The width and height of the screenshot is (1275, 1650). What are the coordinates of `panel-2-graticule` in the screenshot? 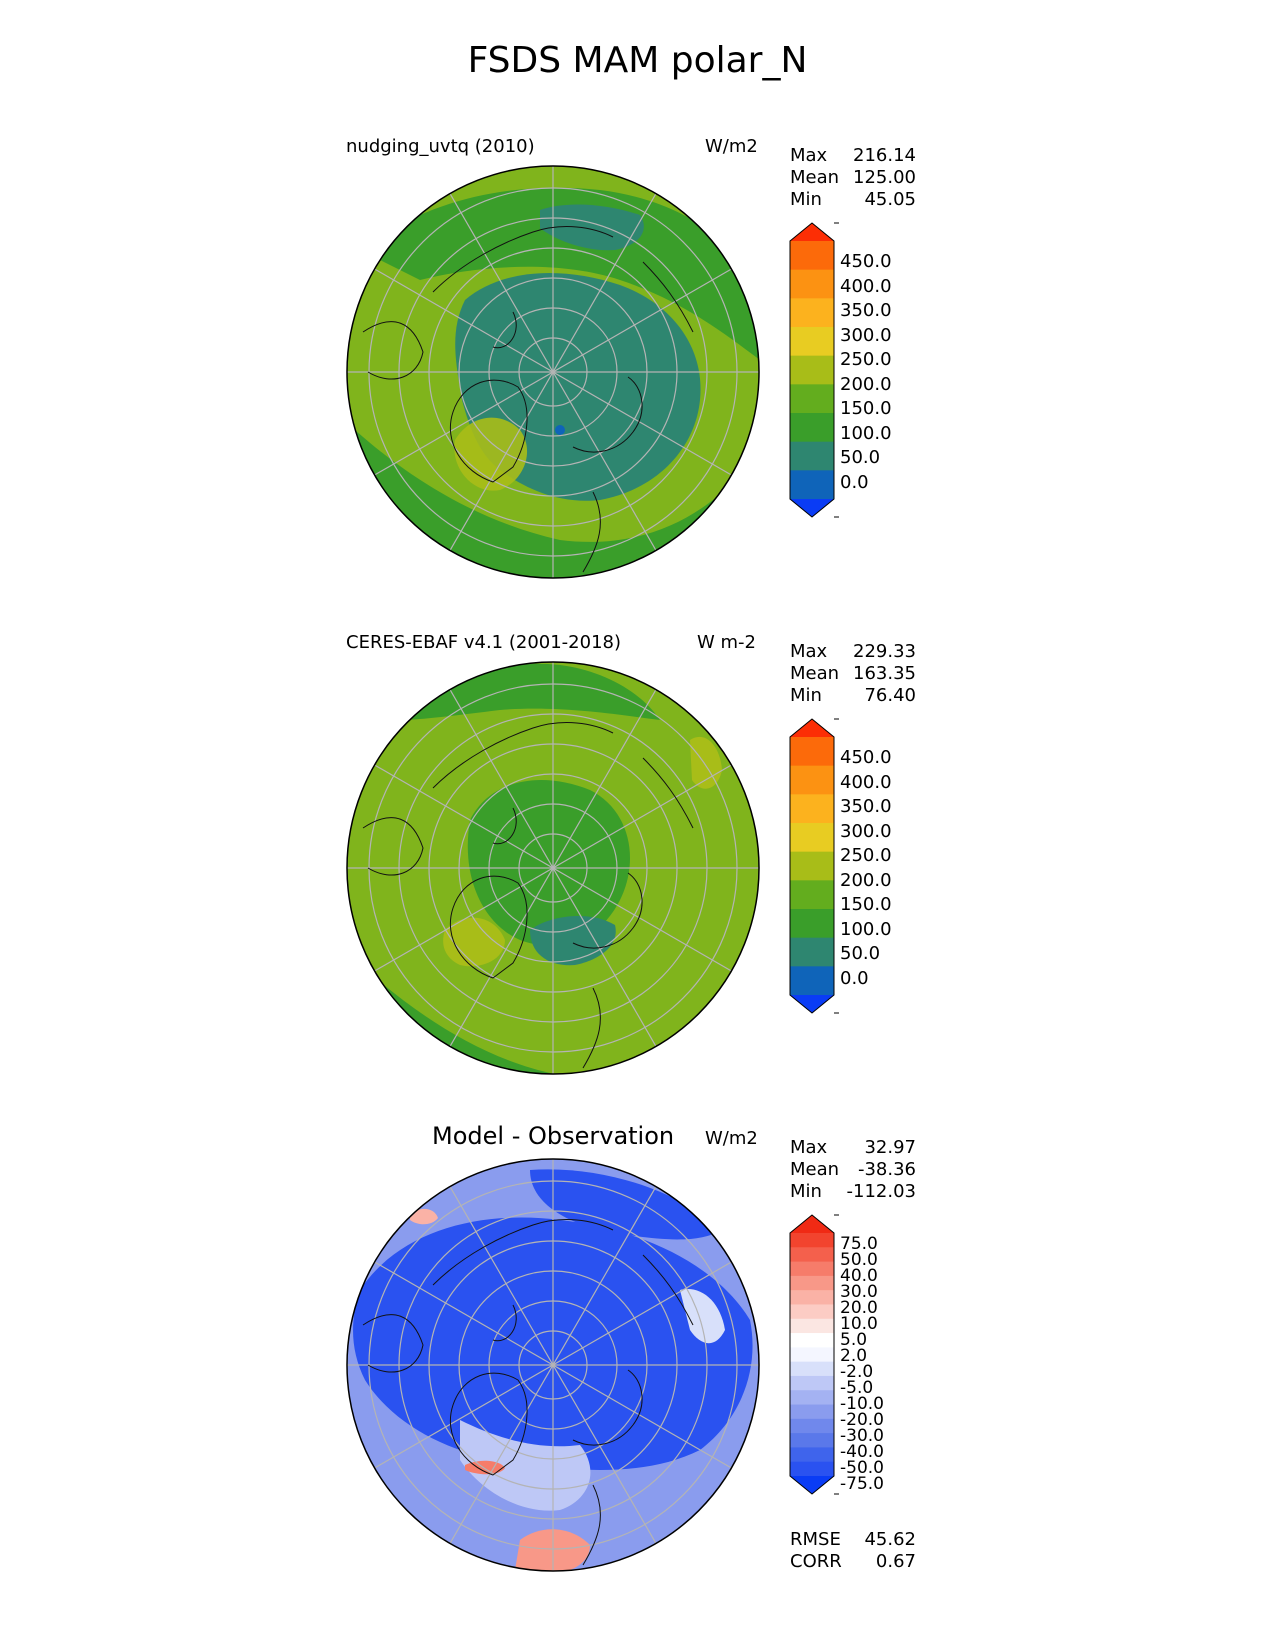 It's located at (553, 868).